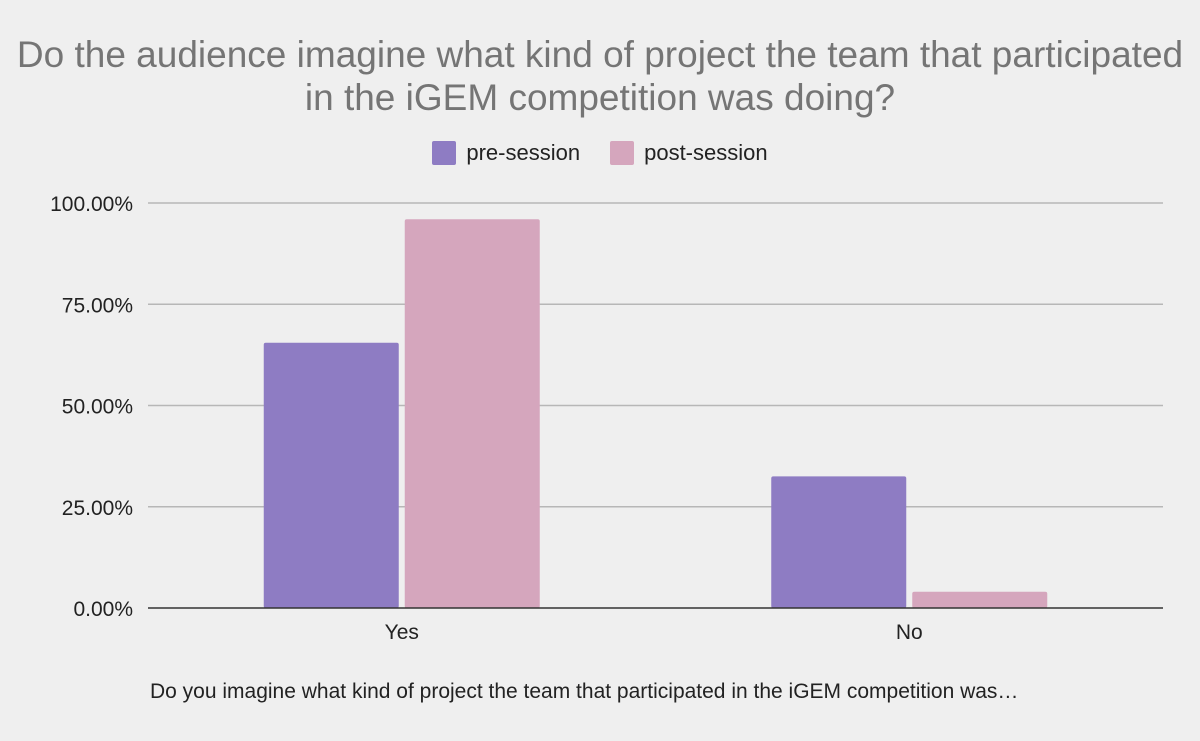 This screenshot has height=741, width=1200. I want to click on bar-post-session-yes, so click(472, 413).